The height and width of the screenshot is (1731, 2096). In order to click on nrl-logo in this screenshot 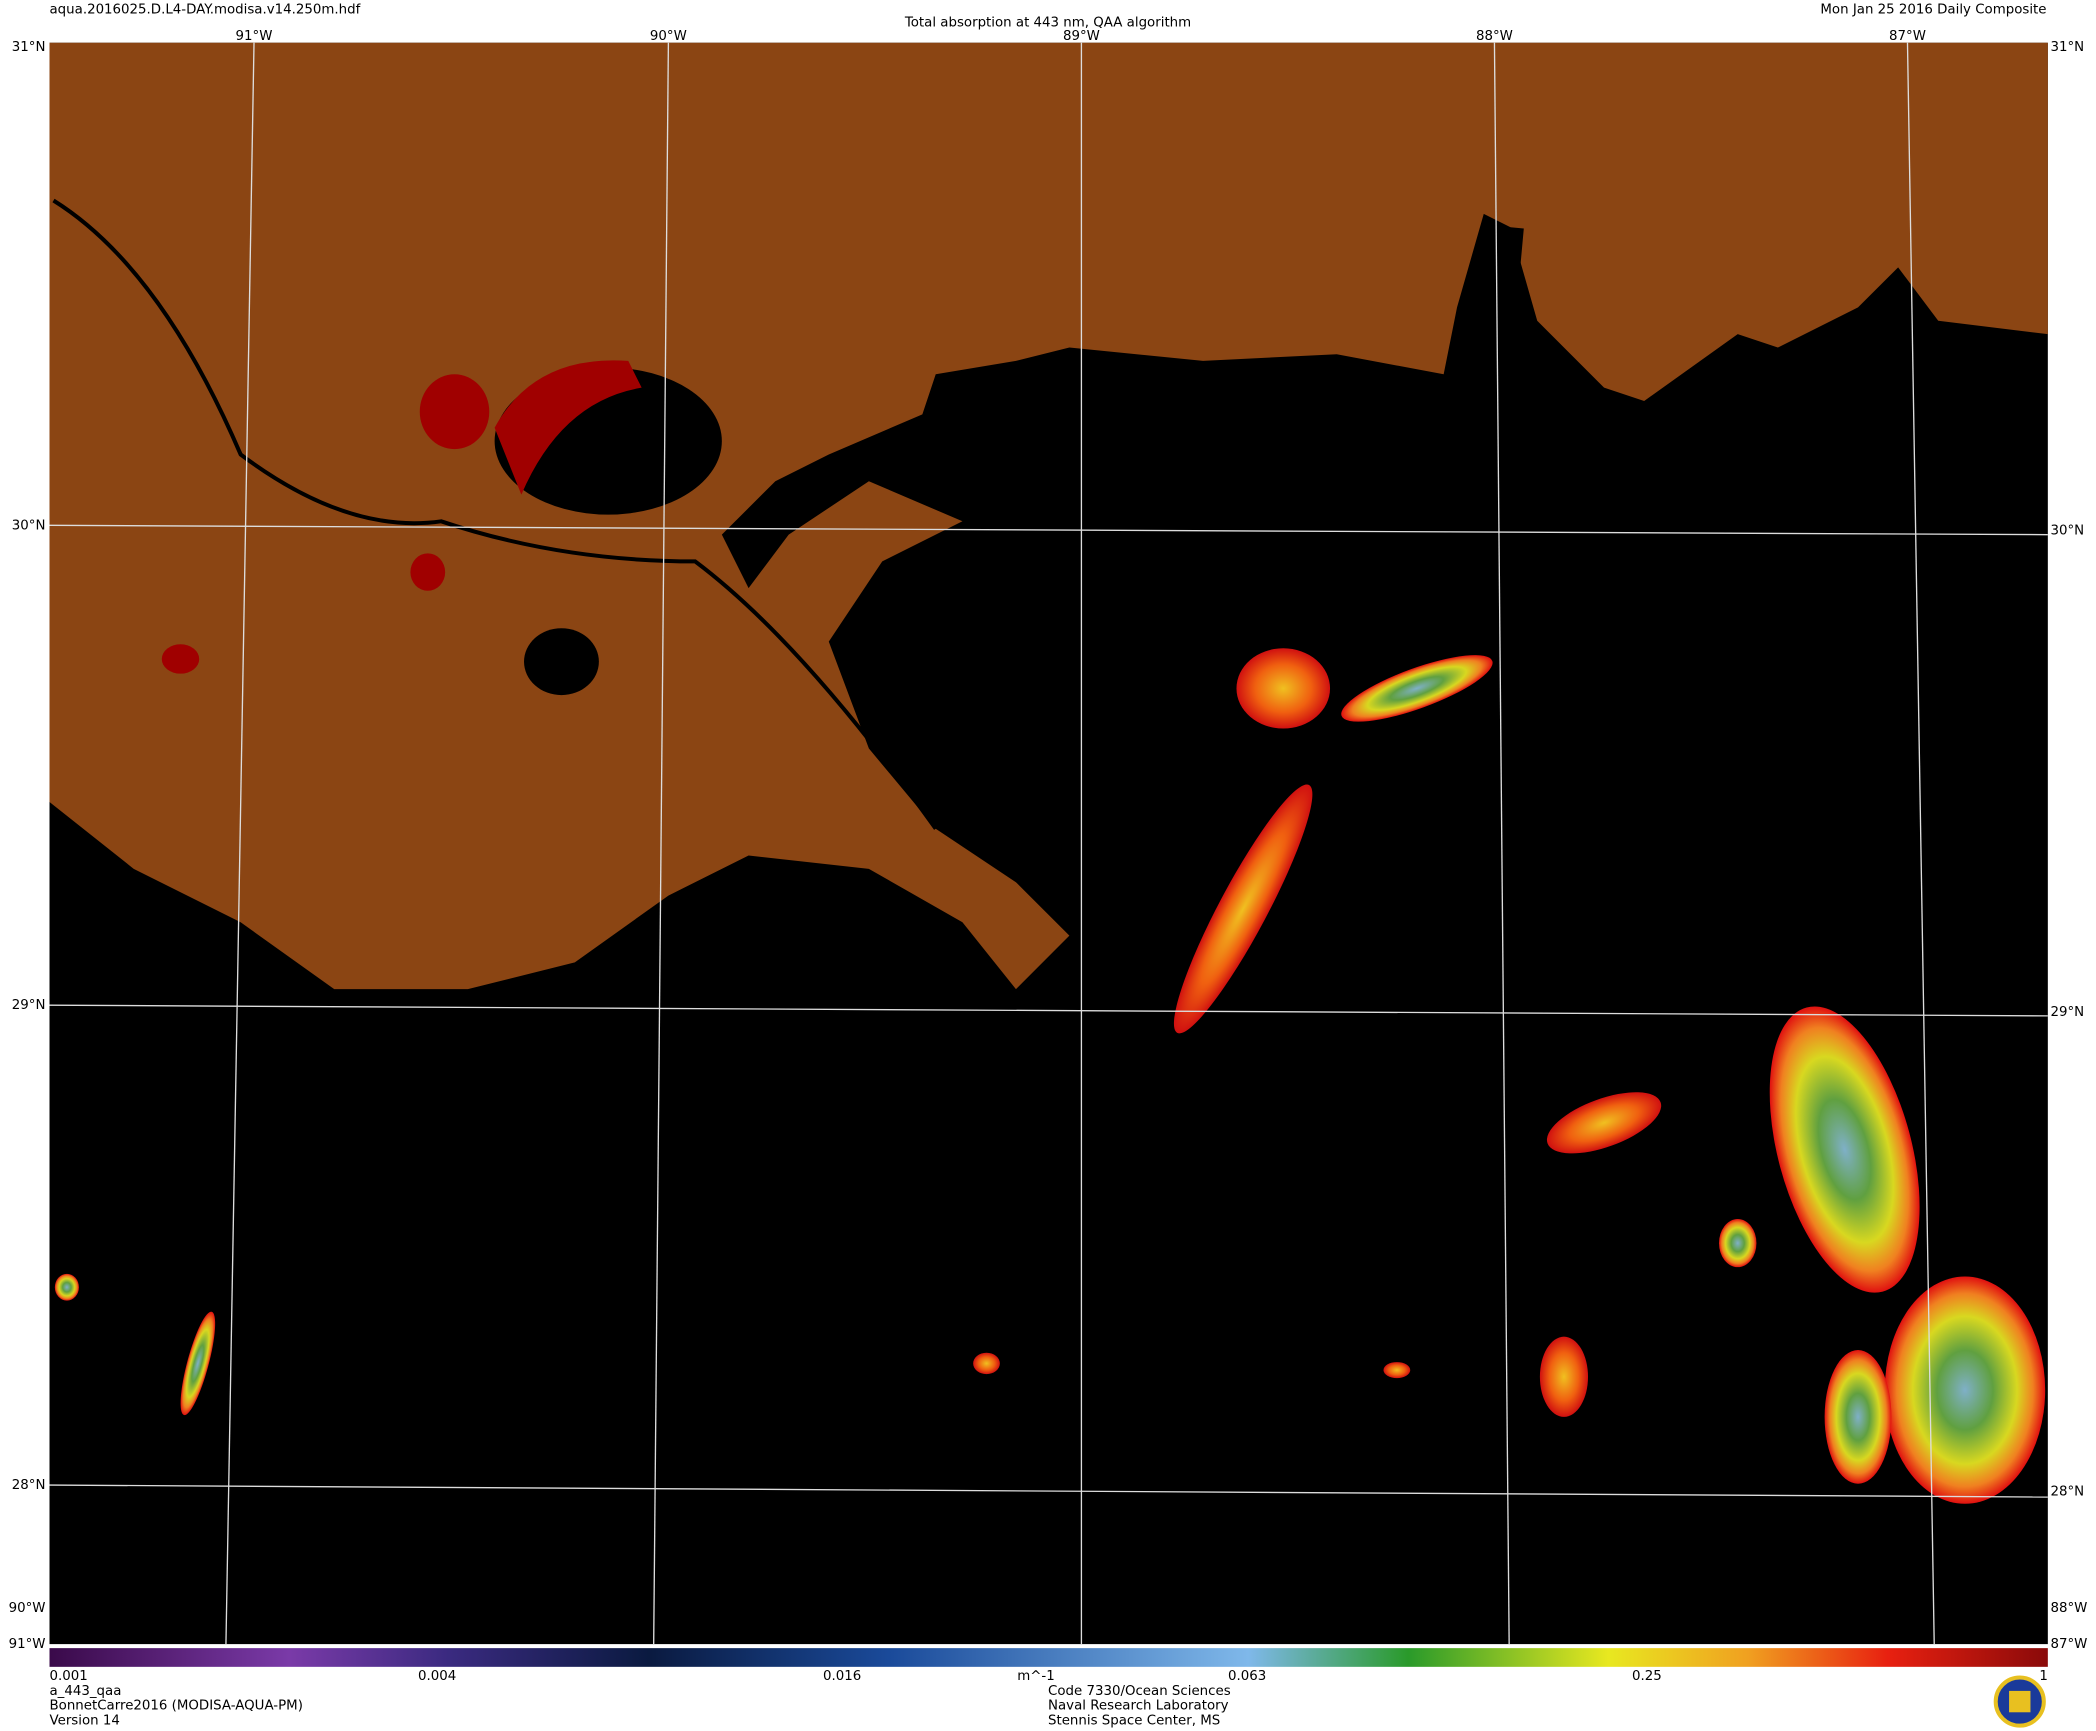, I will do `click(2019, 1701)`.